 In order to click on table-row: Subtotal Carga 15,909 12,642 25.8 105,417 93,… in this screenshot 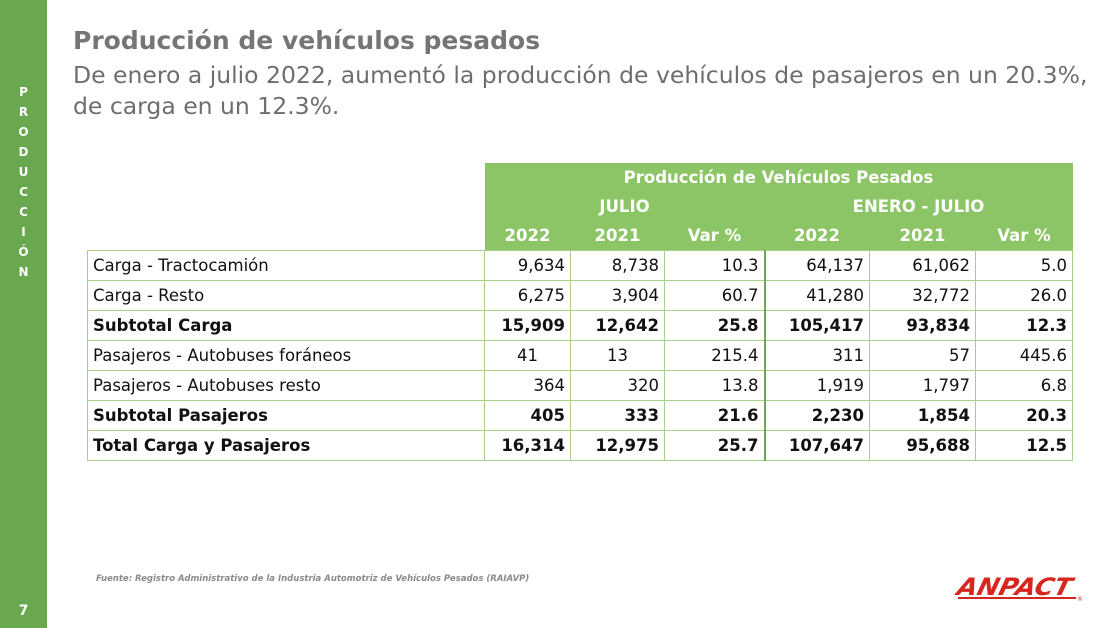, I will do `click(580, 325)`.